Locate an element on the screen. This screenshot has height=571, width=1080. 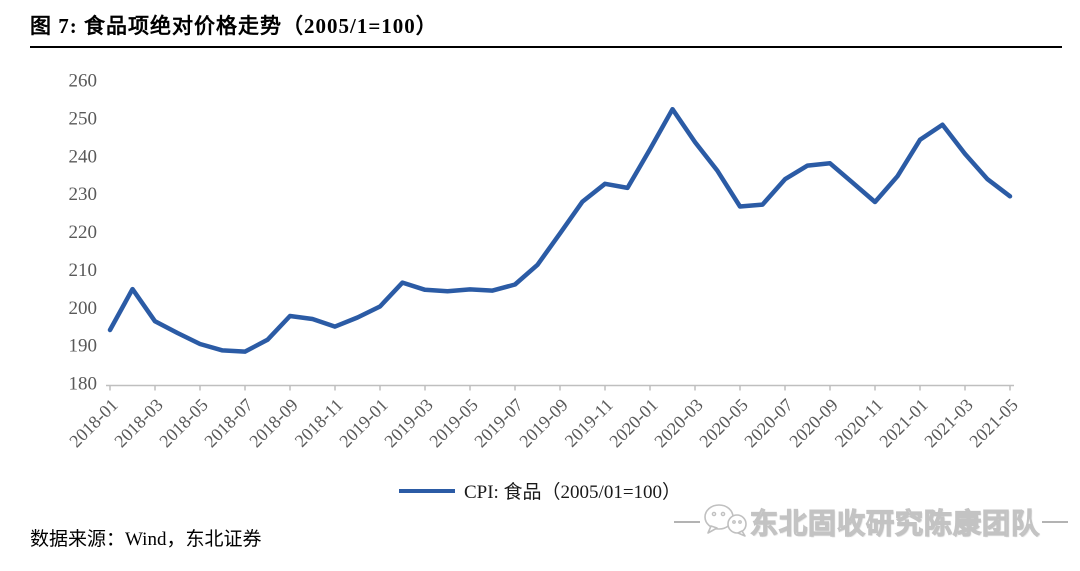
svg-text: 2019-09 is located at coordinates (543, 423).